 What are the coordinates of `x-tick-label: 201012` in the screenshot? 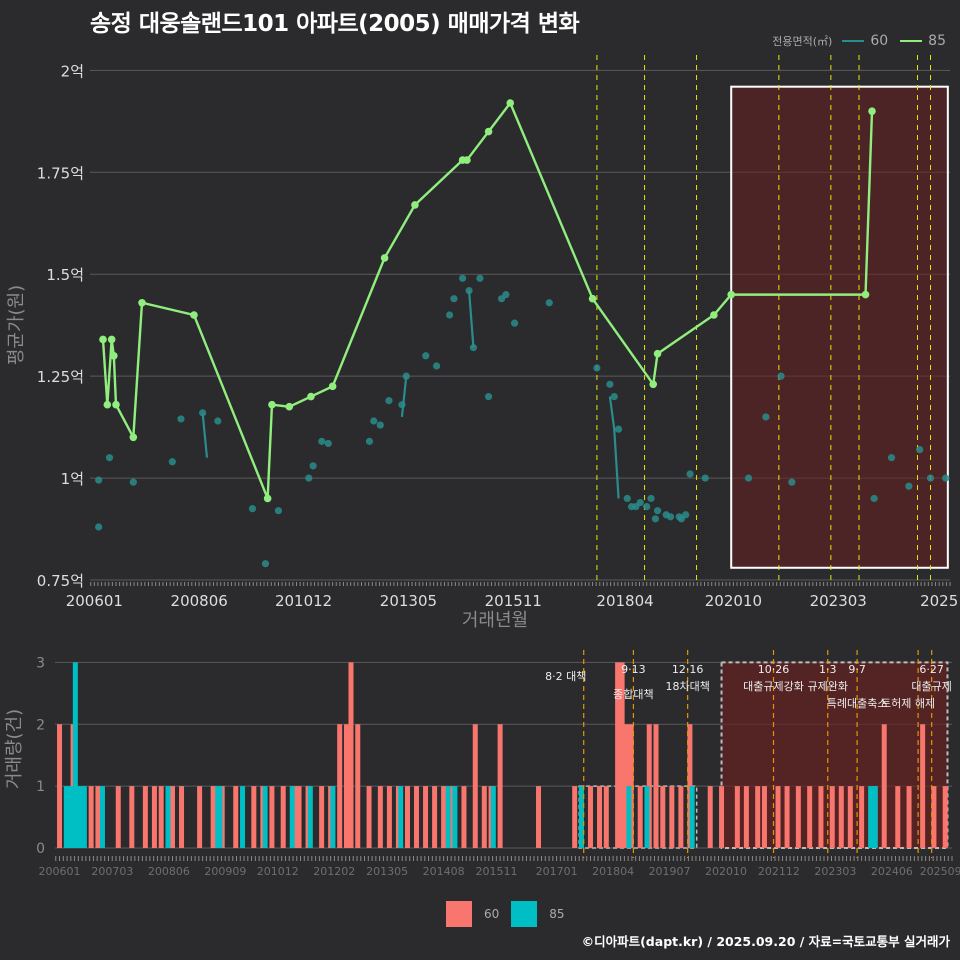 It's located at (278, 871).